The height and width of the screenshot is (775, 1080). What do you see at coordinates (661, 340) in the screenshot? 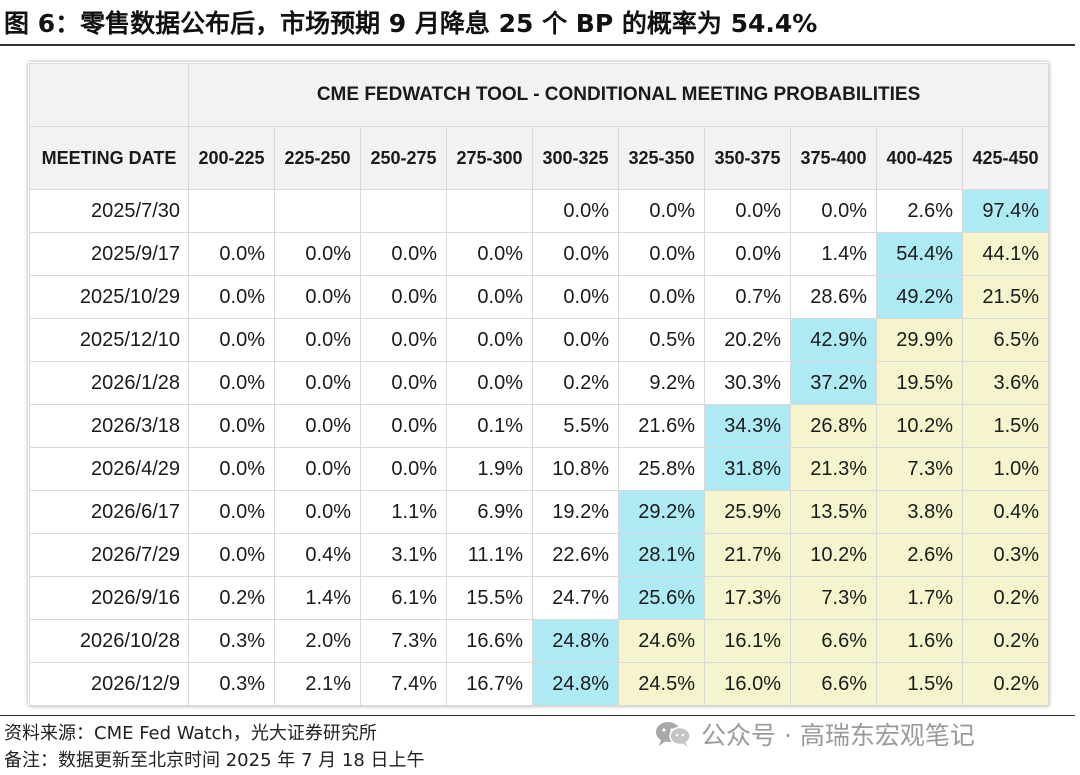
I see `probability-cell: 0.5%` at bounding box center [661, 340].